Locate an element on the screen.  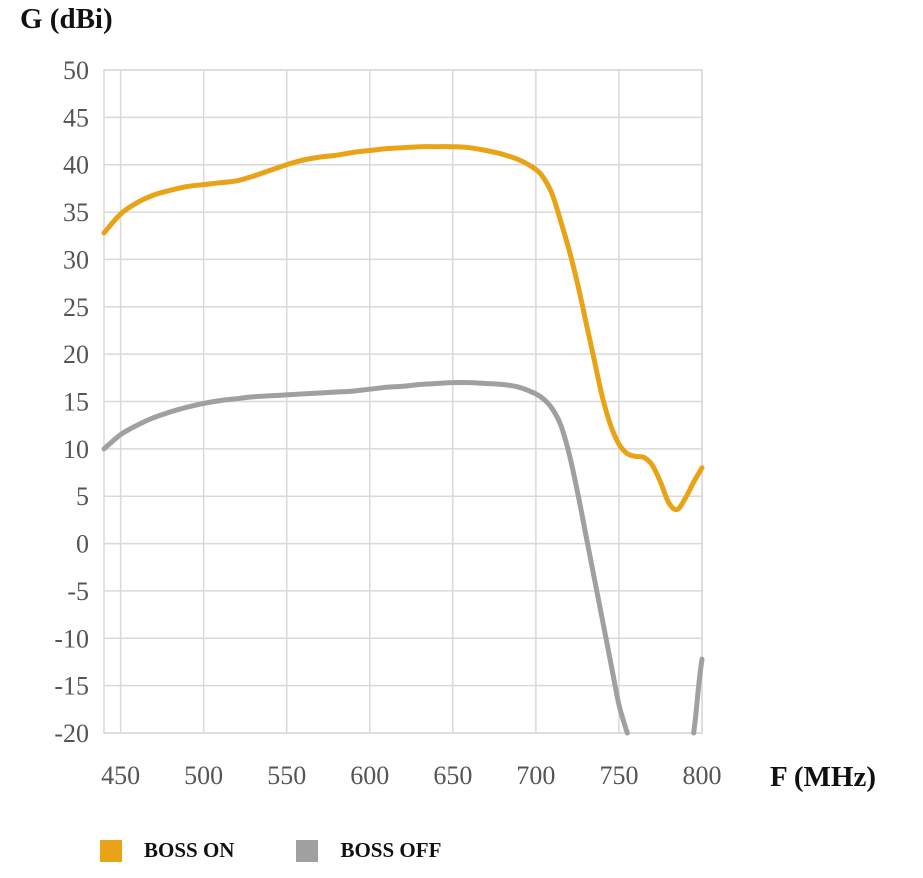
y-axis-title: G (dBi) is located at coordinates (66, 19).